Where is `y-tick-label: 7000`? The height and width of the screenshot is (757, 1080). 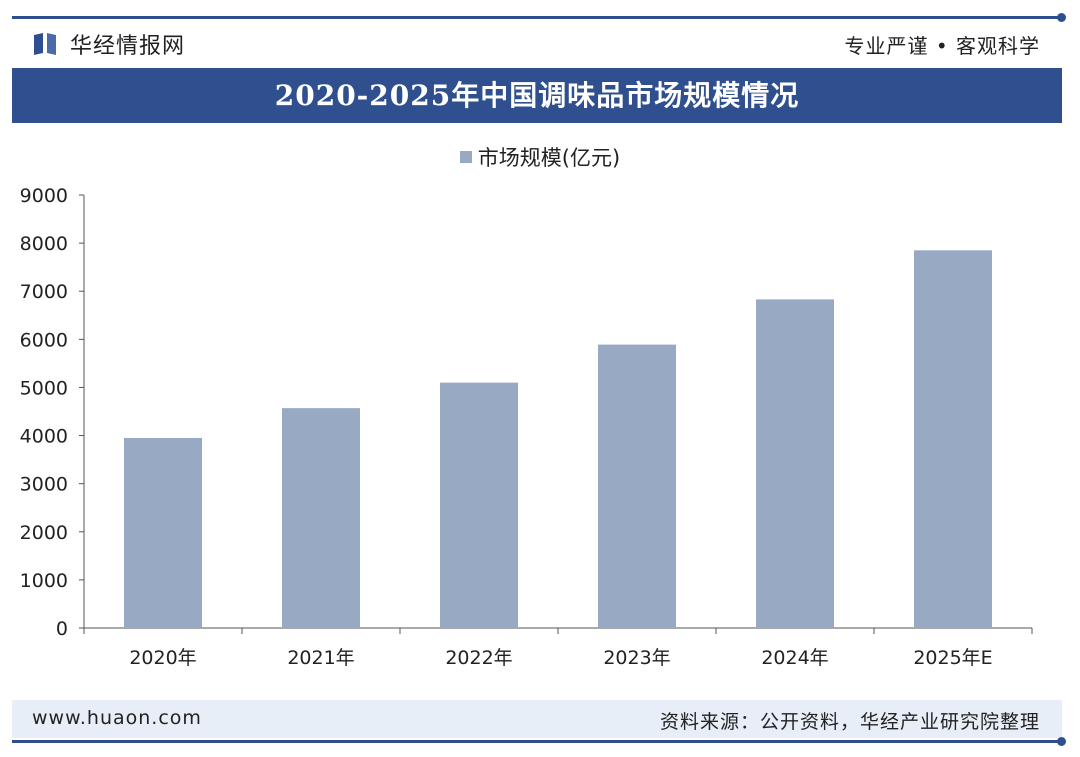 y-tick-label: 7000 is located at coordinates (44, 292).